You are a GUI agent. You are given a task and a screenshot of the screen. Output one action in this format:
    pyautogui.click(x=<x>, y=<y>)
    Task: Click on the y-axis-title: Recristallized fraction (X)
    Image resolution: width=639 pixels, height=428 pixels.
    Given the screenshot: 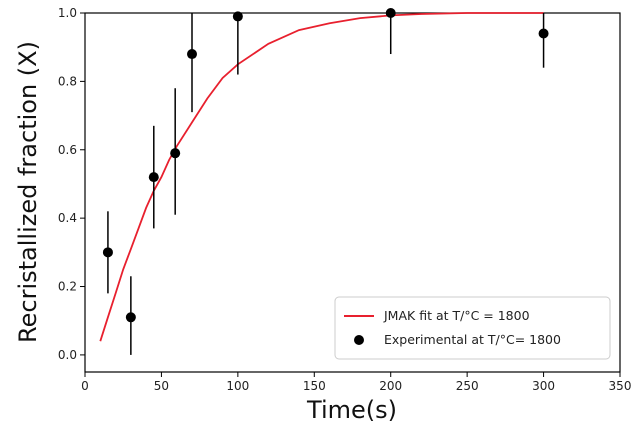 What is the action you would take?
    pyautogui.click(x=28, y=192)
    